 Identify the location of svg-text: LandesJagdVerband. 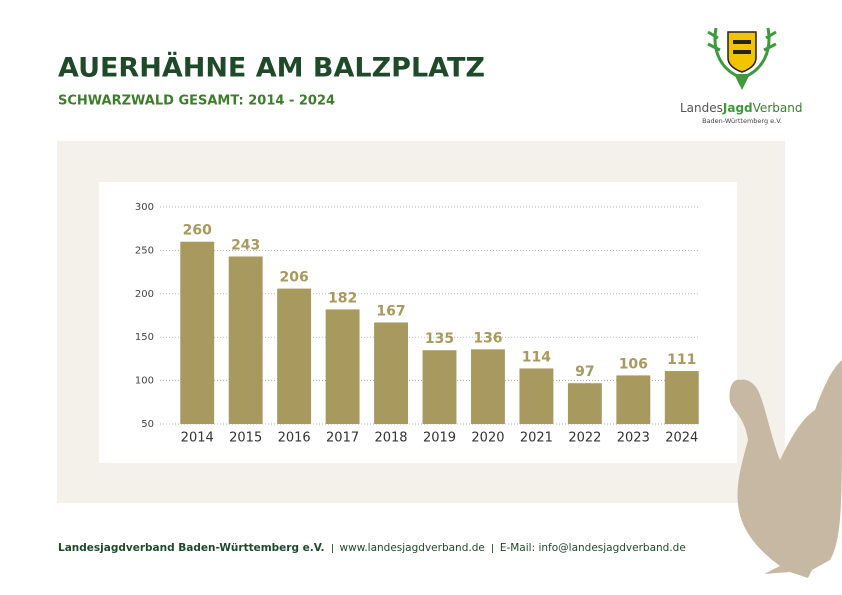
(741, 108).